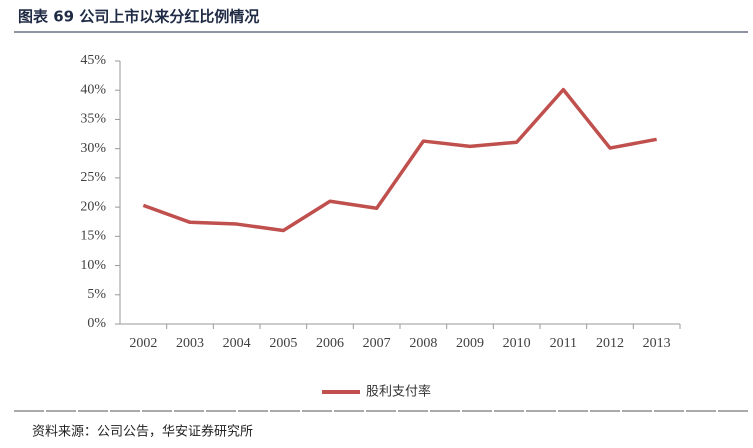 The image size is (753, 448). I want to click on y-tick-label: 0%, so click(96, 323).